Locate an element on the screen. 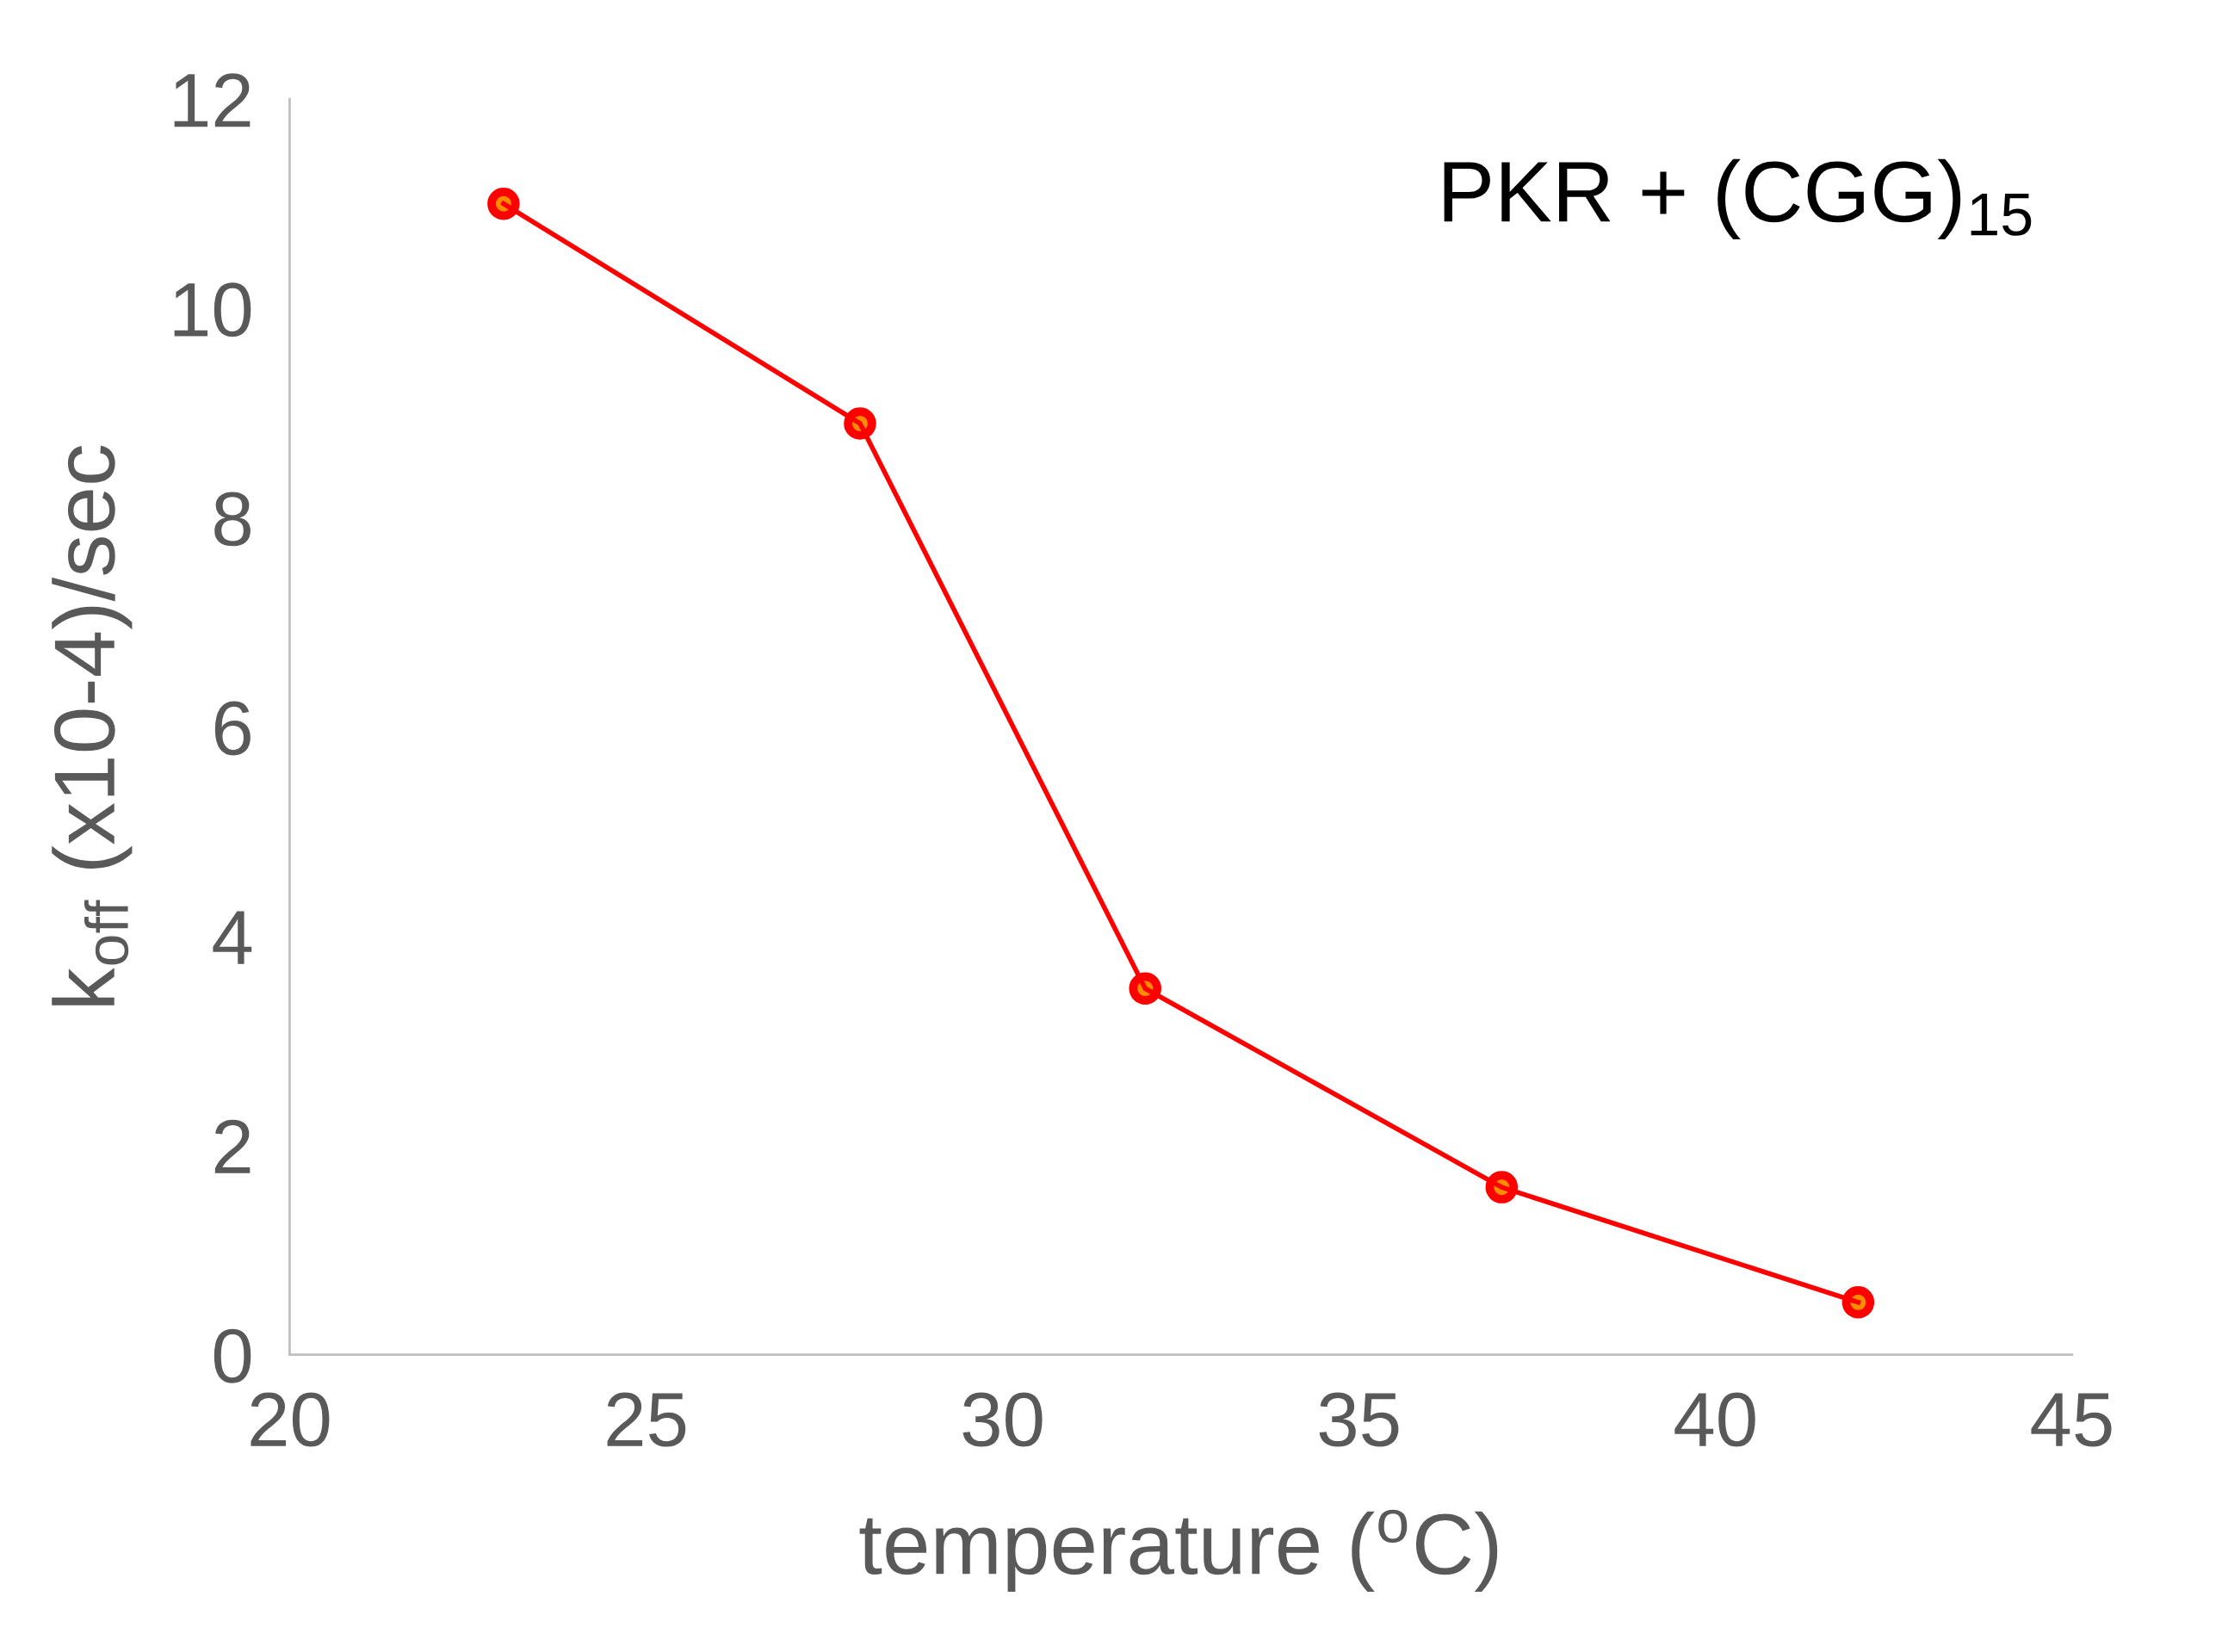 The height and width of the screenshot is (1652, 2228). x-tick-label: 30 is located at coordinates (1002, 1419).